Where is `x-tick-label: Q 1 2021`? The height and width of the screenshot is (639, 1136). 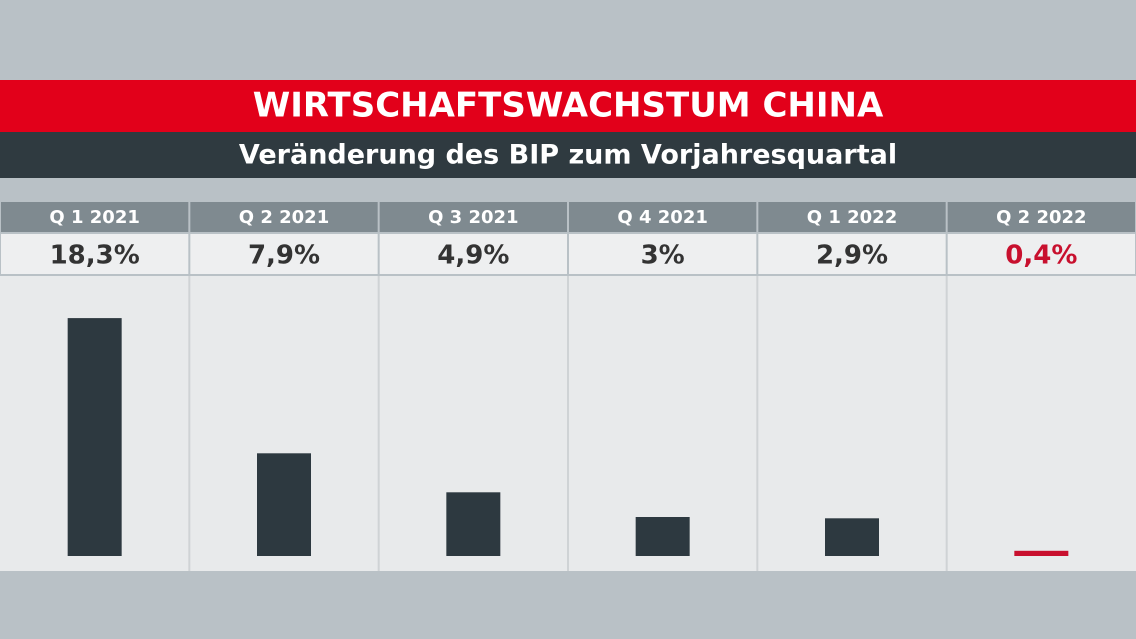 x-tick-label: Q 1 2021 is located at coordinates (94, 217).